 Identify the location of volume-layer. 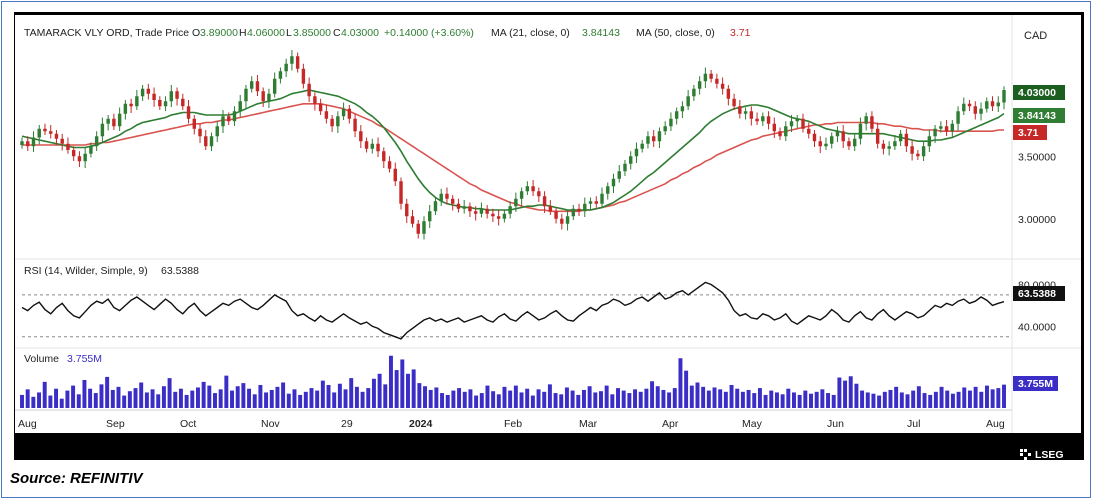
(513, 381).